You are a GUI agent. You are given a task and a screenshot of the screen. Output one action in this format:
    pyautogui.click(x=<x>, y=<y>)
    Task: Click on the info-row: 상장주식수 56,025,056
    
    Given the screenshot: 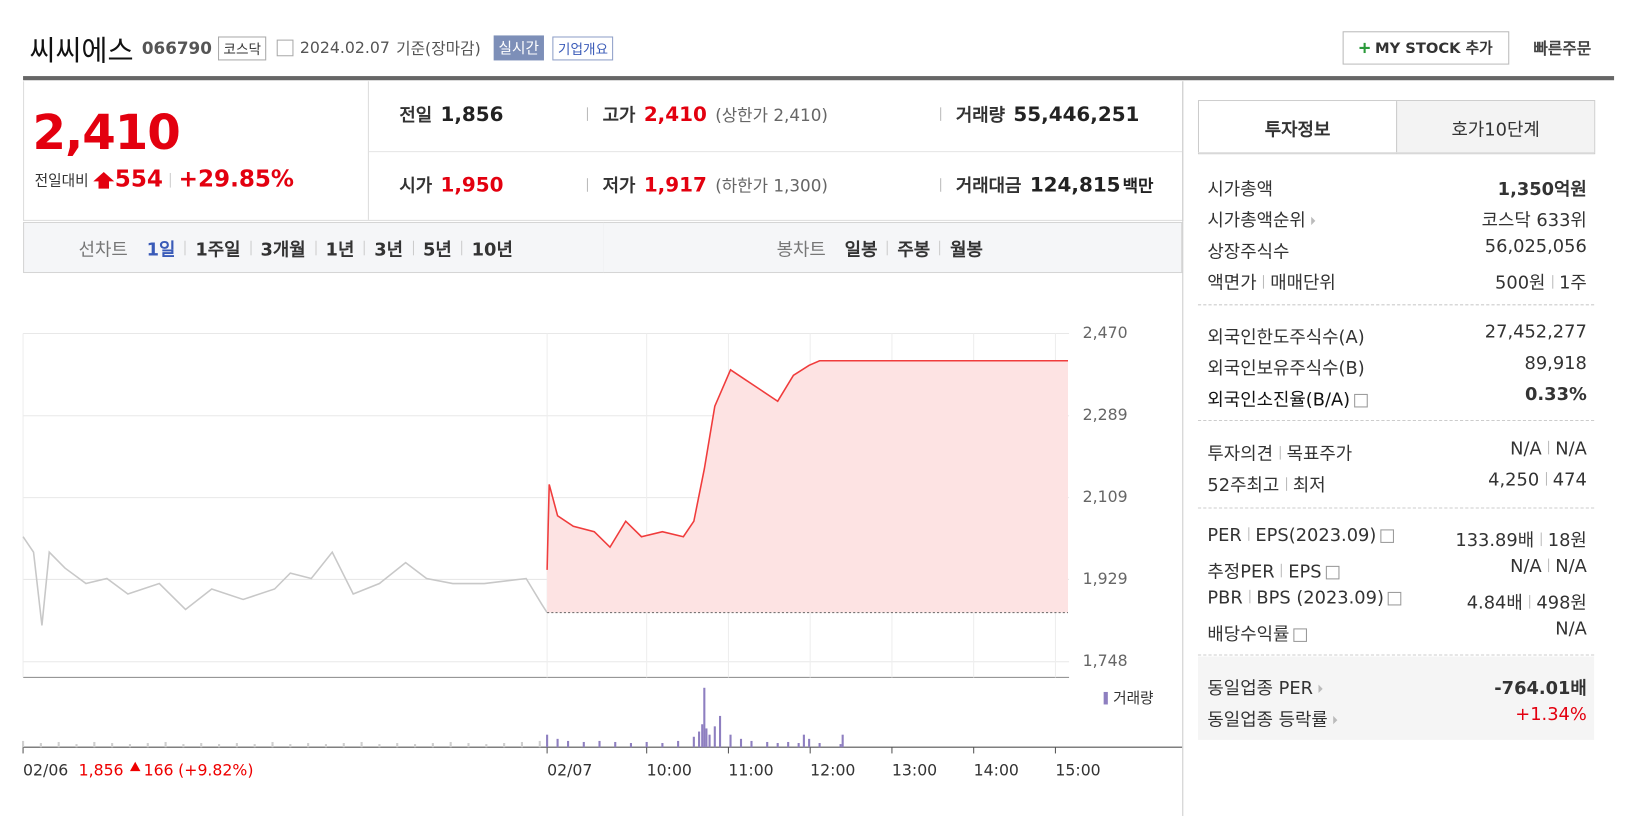 What is the action you would take?
    pyautogui.click(x=1396, y=250)
    